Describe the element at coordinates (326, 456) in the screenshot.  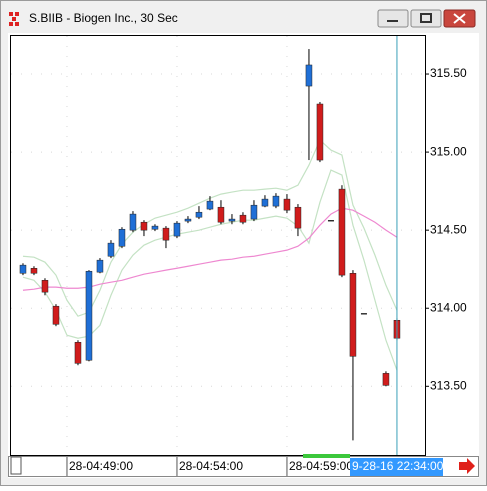
I see `session-bar` at that location.